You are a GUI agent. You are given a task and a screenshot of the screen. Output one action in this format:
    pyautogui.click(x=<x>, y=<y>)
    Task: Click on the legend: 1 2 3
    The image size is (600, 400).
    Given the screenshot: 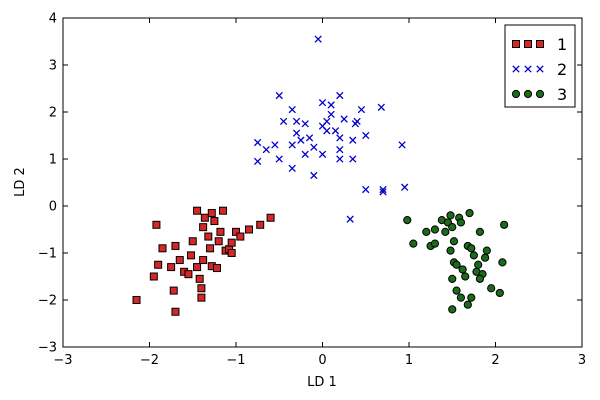 What is the action you would take?
    pyautogui.click(x=540, y=66)
    